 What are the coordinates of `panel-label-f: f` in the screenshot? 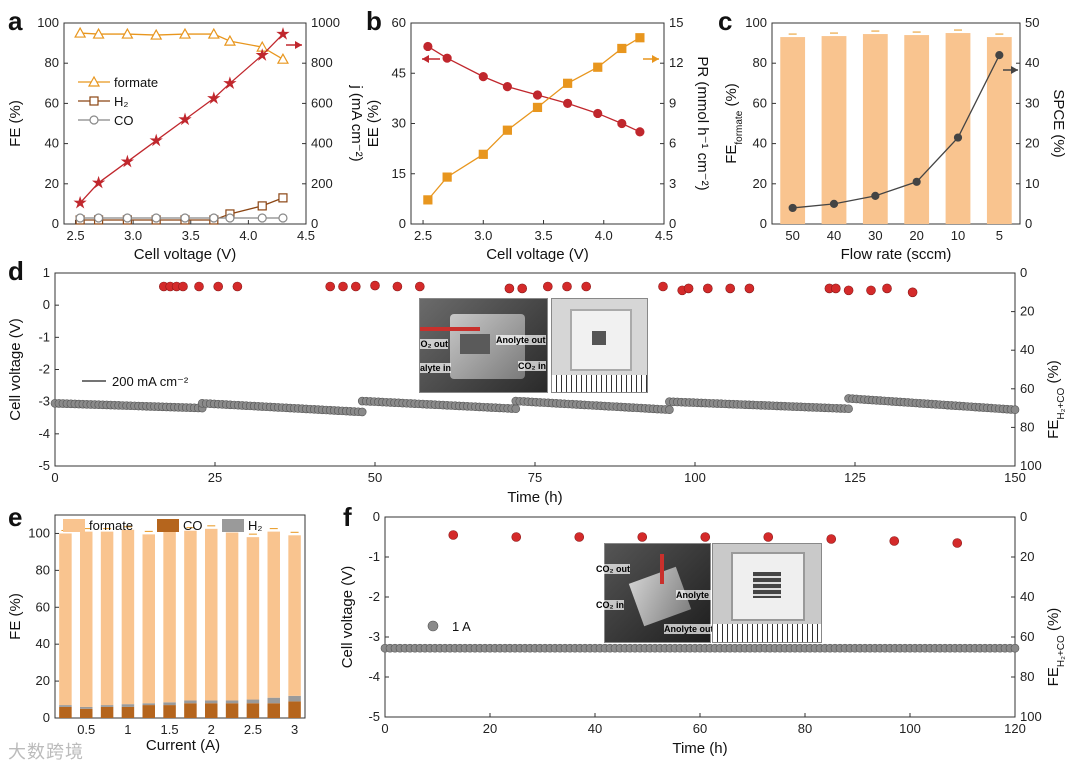 It's located at (347, 517).